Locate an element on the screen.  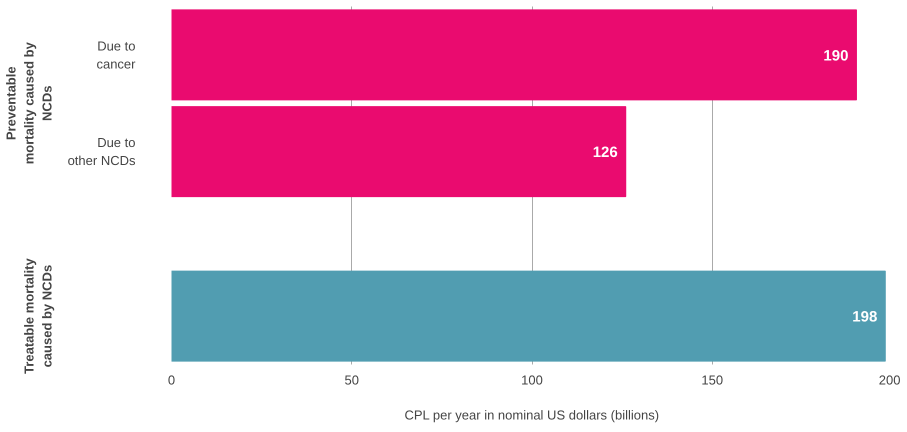
x-tick-label: 150 is located at coordinates (712, 380).